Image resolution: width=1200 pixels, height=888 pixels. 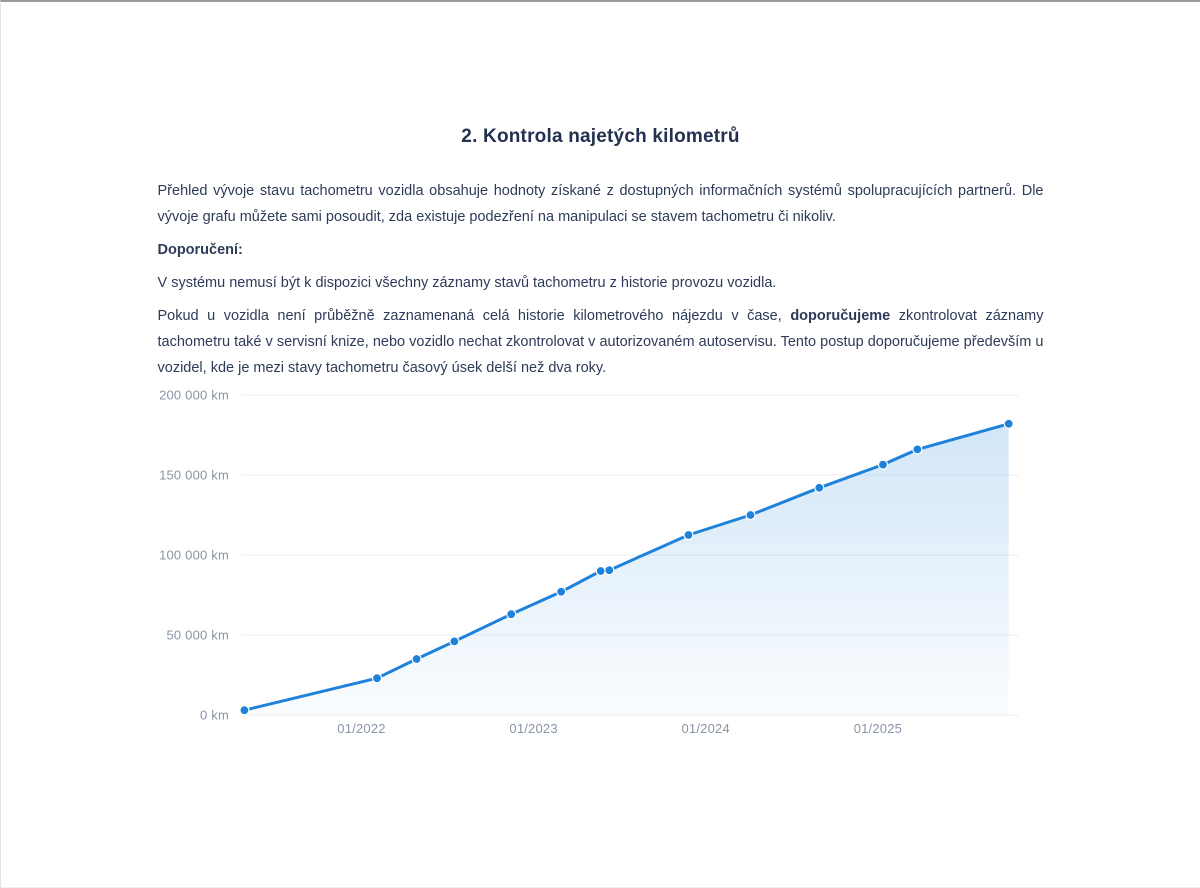 I want to click on section-title: 2. Kontrola najetých kilometrů, so click(x=600, y=136).